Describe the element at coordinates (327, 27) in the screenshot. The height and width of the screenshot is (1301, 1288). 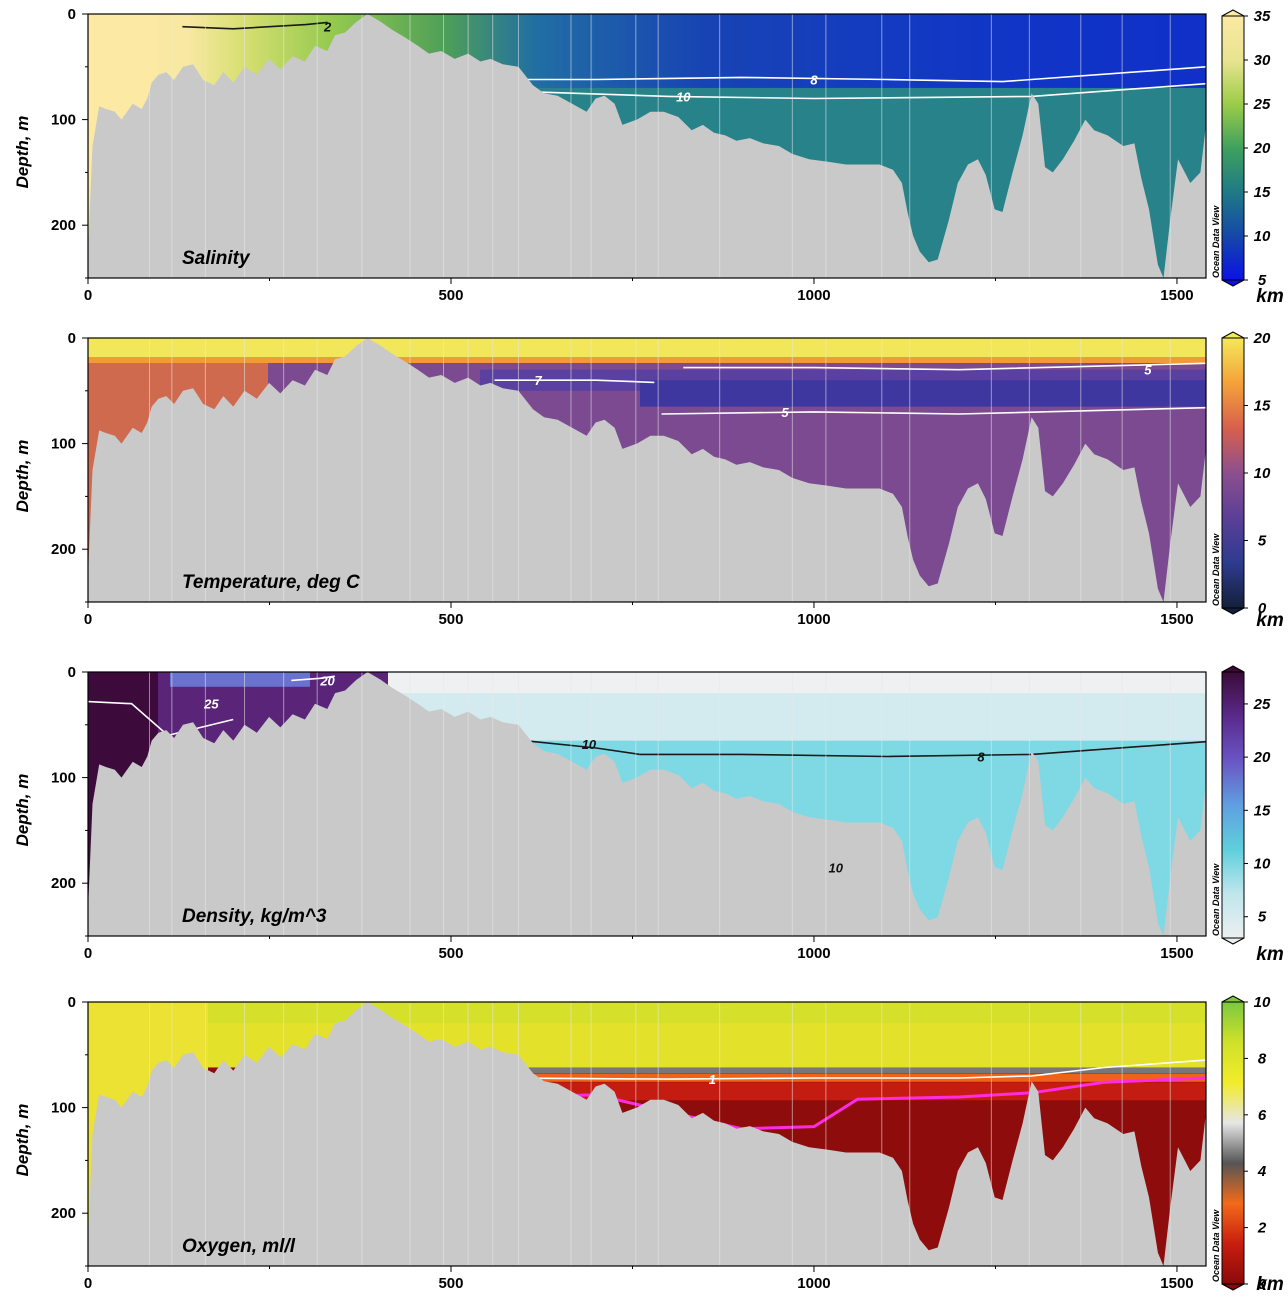
I see `contour-label: 2` at that location.